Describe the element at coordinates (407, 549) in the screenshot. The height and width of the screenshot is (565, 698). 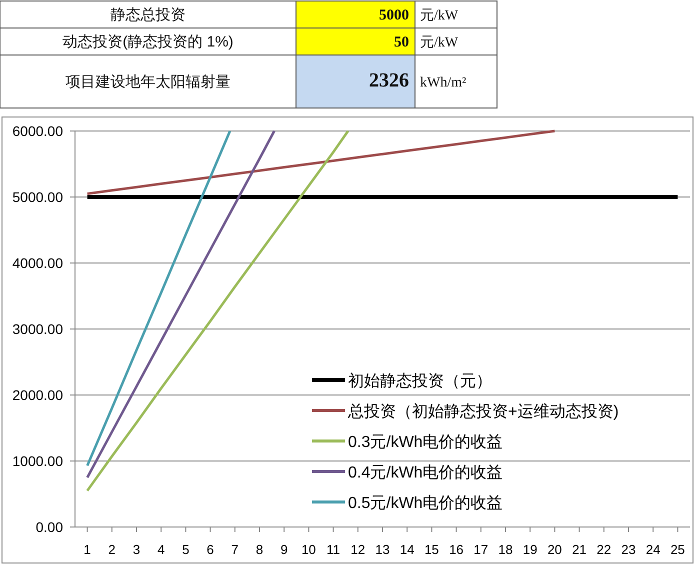
I see `x-tick-label: 14` at that location.